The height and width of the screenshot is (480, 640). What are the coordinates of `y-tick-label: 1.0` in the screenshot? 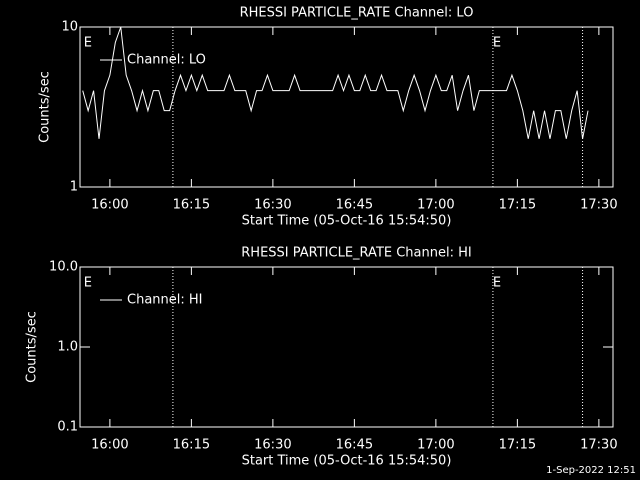 It's located at (67, 347).